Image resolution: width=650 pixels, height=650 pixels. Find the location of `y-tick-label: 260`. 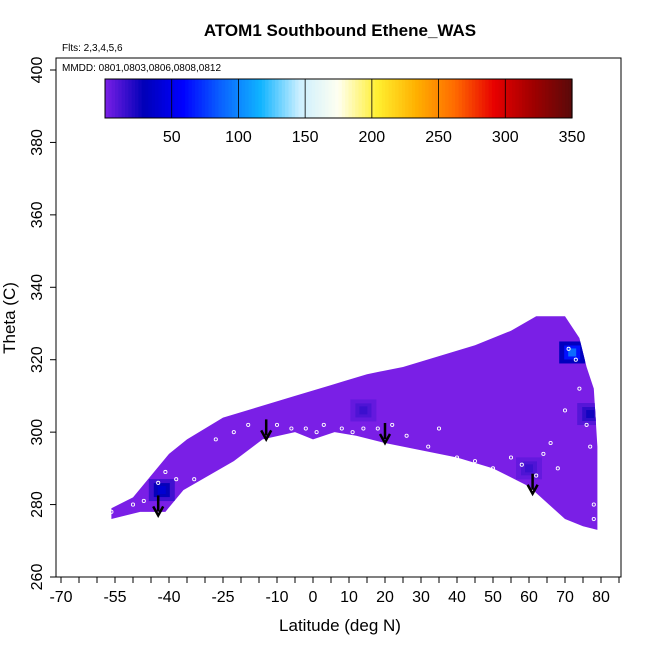

y-tick-label: 260 is located at coordinates (37, 577).